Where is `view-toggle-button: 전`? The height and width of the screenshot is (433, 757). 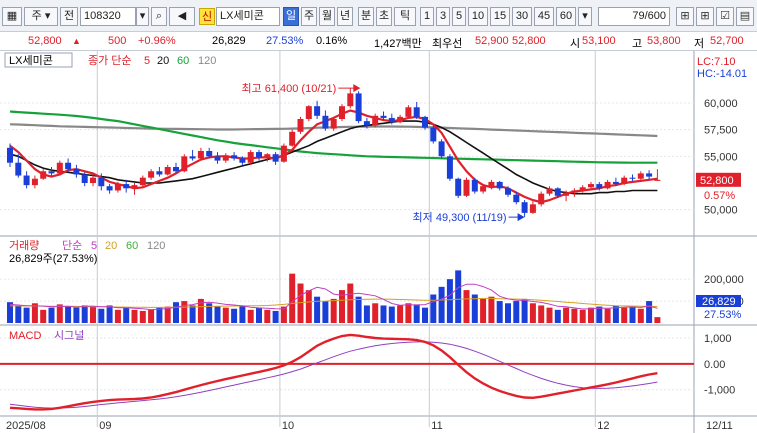
view-toggle-button: 전 is located at coordinates (69, 16).